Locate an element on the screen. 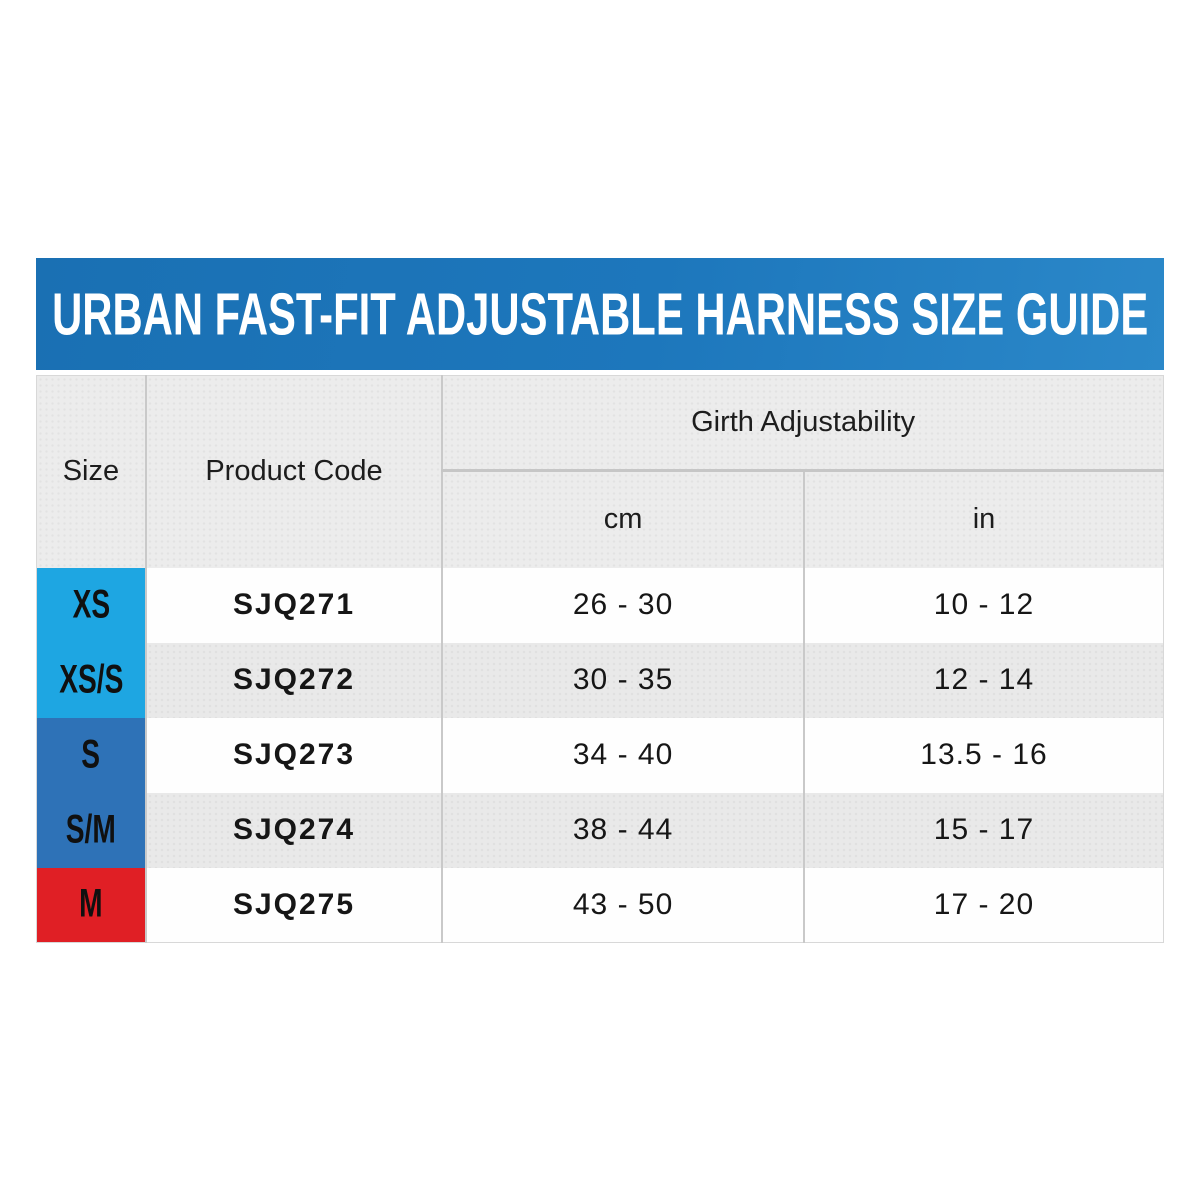 The image size is (1200, 1200). girth-in-cell: 10 - 12 is located at coordinates (983, 605).